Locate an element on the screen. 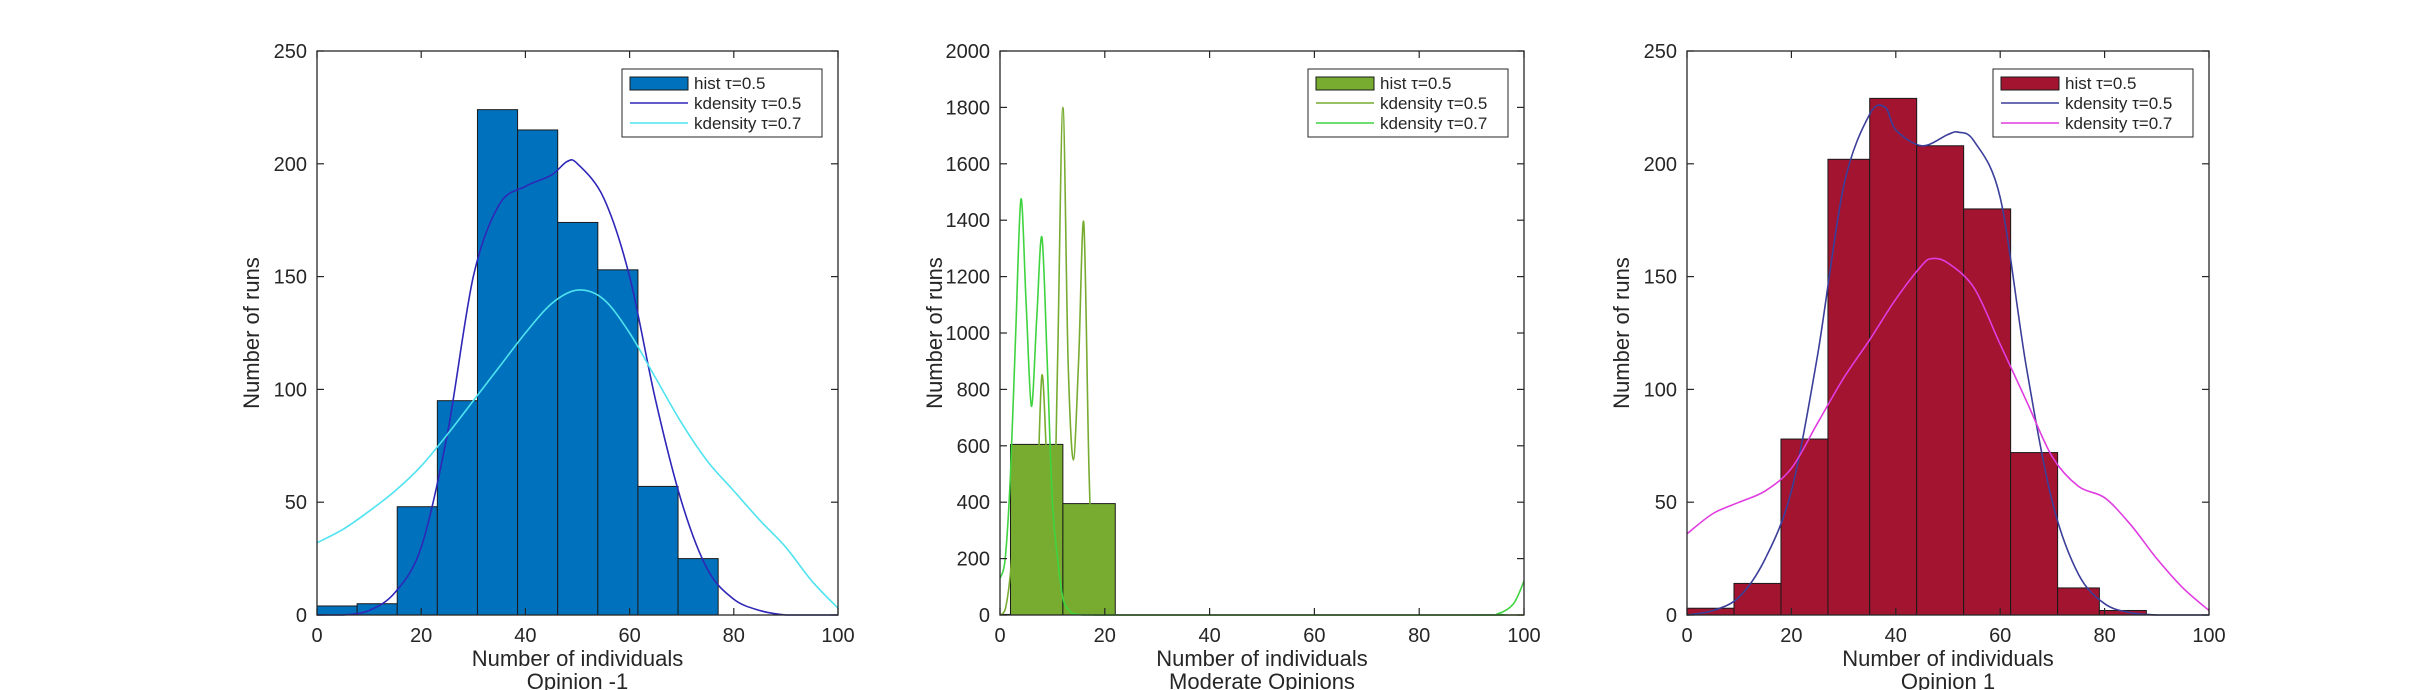  y-tick-label: 1800 is located at coordinates (968, 108).